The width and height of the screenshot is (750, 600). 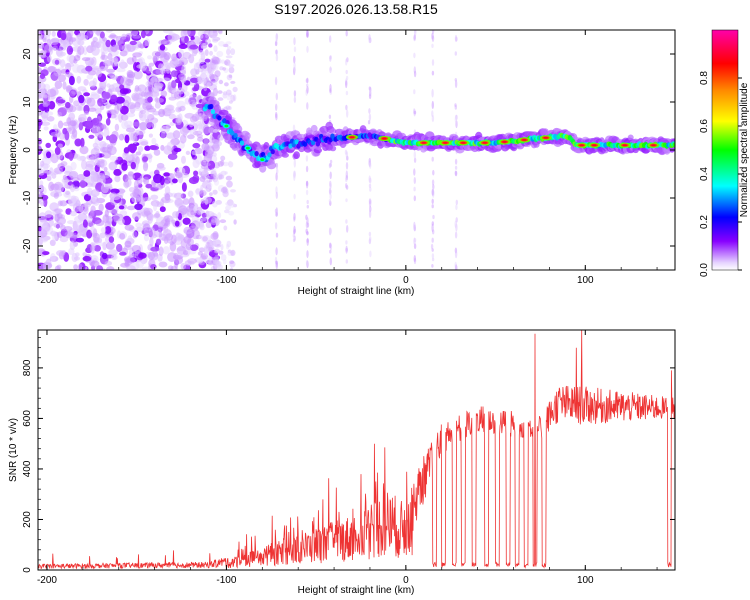 I want to click on spectrogram-y-label: Frequency (Hz), so click(x=13, y=150).